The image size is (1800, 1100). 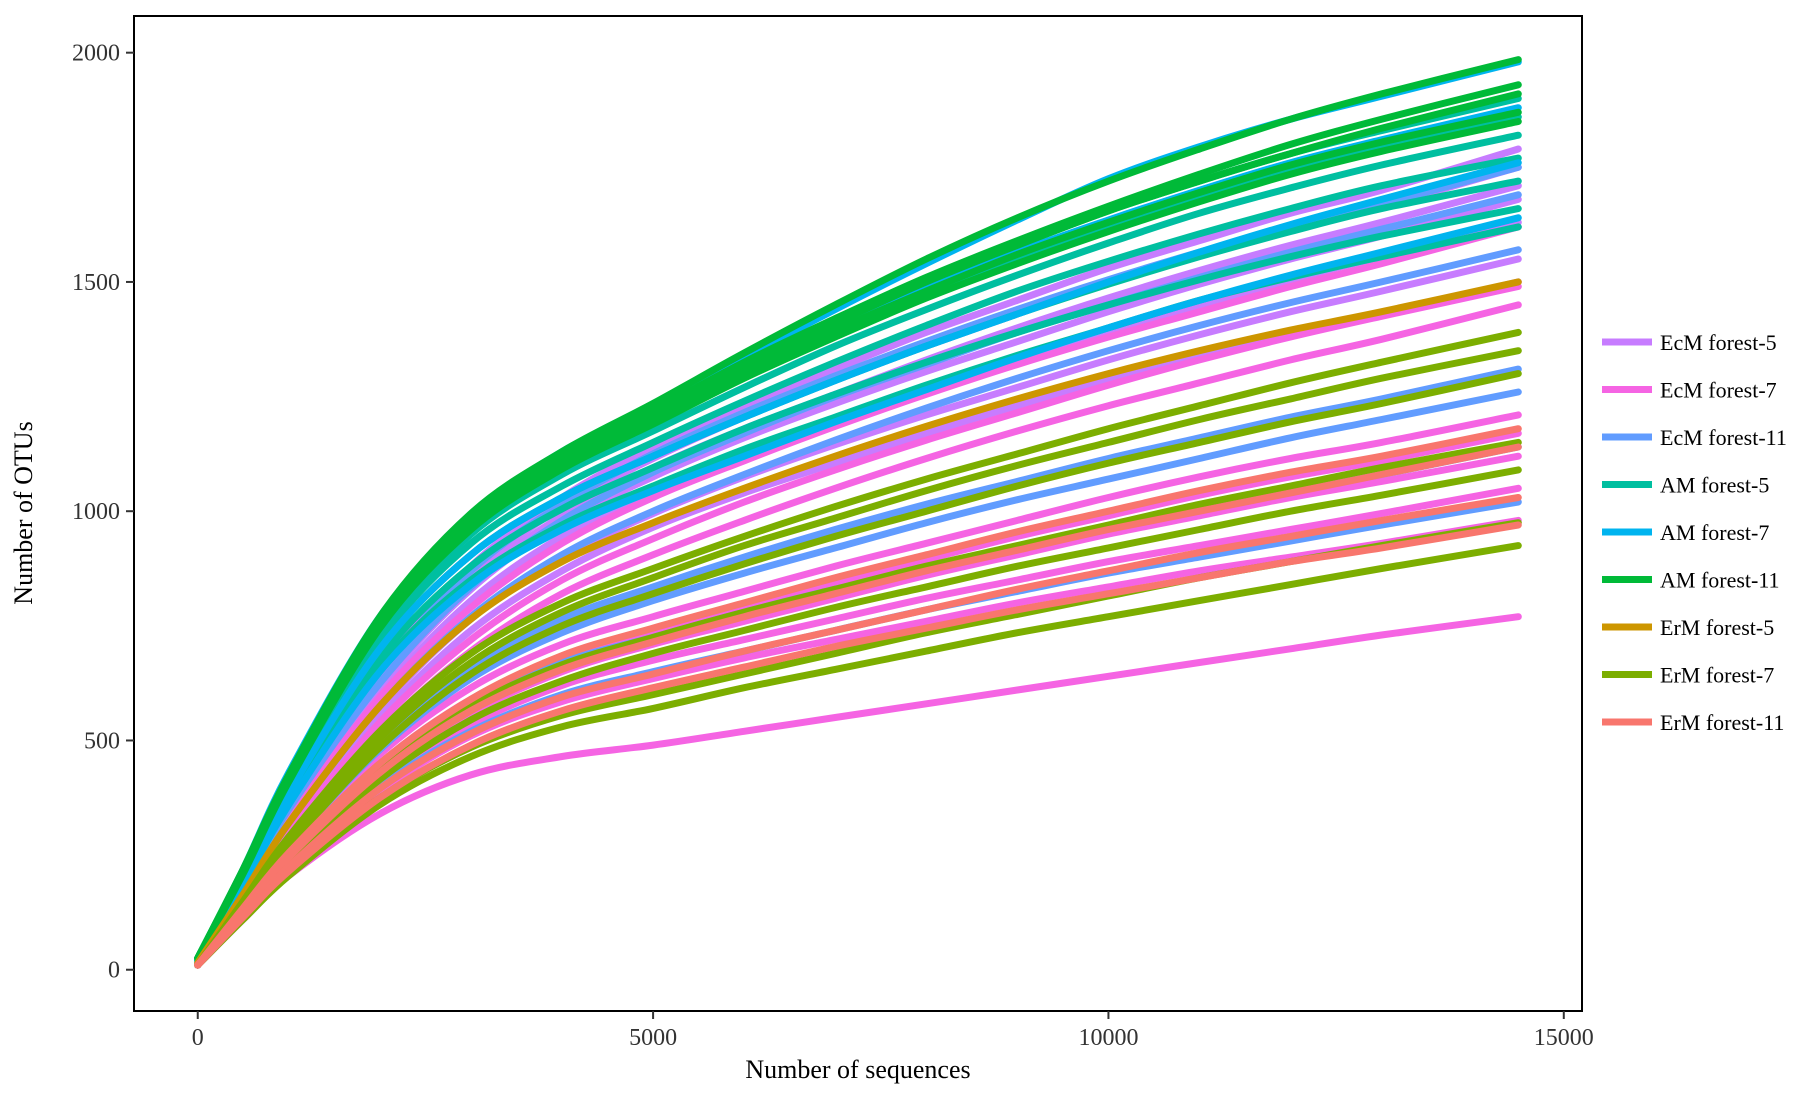 I want to click on y-tick-label: 0, so click(x=114, y=971).